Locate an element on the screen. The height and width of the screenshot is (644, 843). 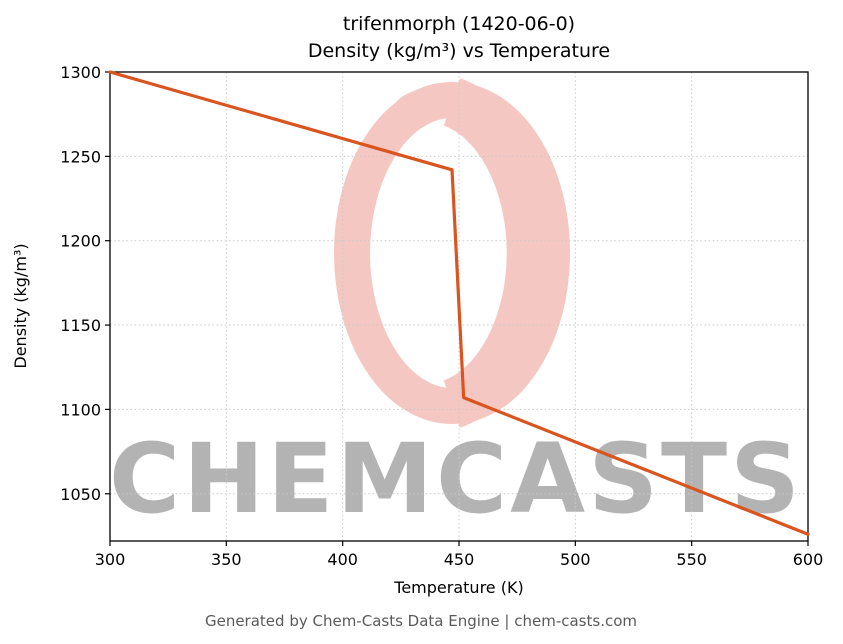
y-tick-label: 1100 is located at coordinates (80, 409).